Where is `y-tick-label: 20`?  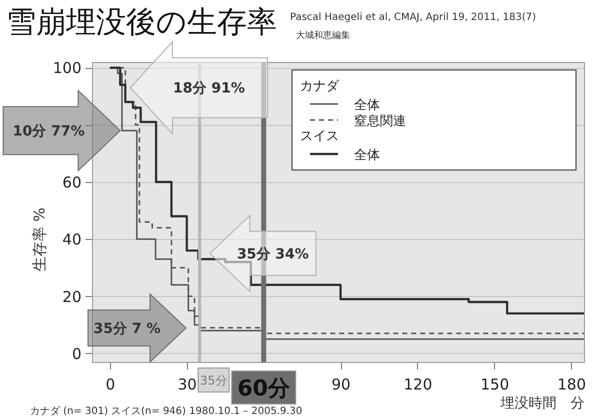
y-tick-label: 20 is located at coordinates (72, 297).